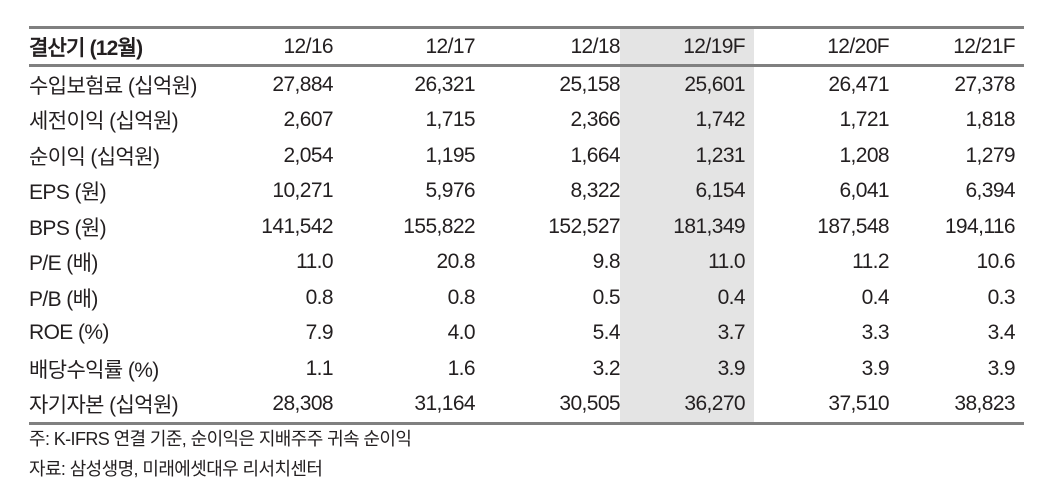  I want to click on row-label: BPS (원), so click(68, 228).